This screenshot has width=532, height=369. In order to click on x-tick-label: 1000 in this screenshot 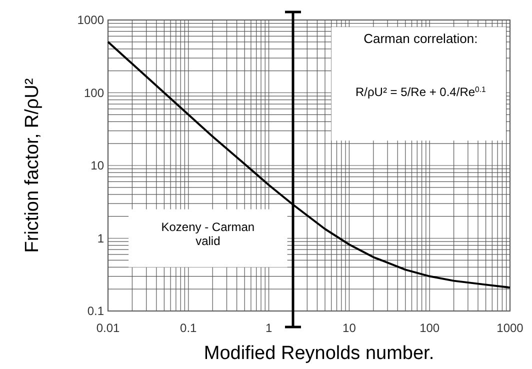, I will do `click(510, 328)`.